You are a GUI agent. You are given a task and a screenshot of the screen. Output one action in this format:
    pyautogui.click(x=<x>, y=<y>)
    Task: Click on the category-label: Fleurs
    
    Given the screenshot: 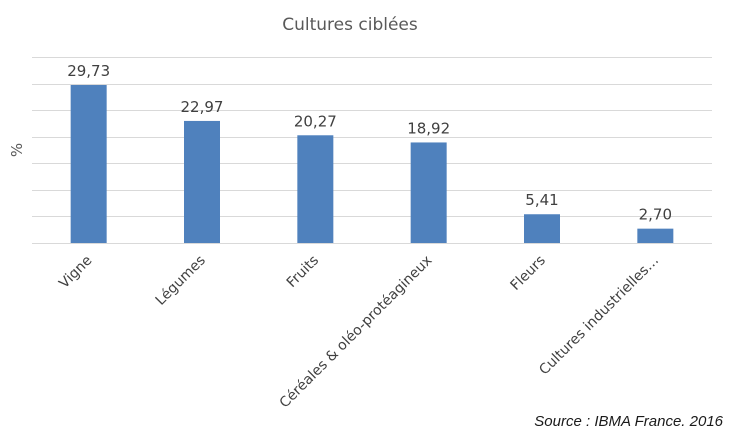 What is the action you would take?
    pyautogui.click(x=527, y=273)
    